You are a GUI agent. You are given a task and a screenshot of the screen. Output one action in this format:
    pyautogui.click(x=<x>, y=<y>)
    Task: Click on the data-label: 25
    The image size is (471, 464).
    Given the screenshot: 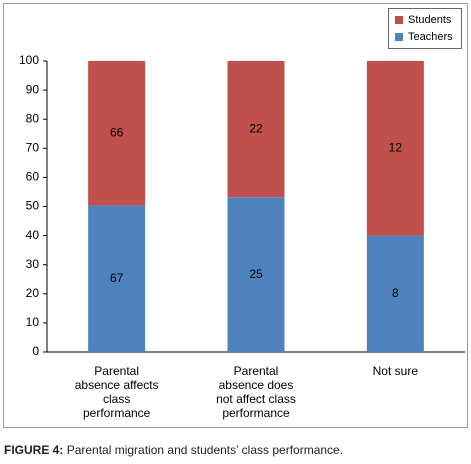 What is the action you would take?
    pyautogui.click(x=256, y=274)
    